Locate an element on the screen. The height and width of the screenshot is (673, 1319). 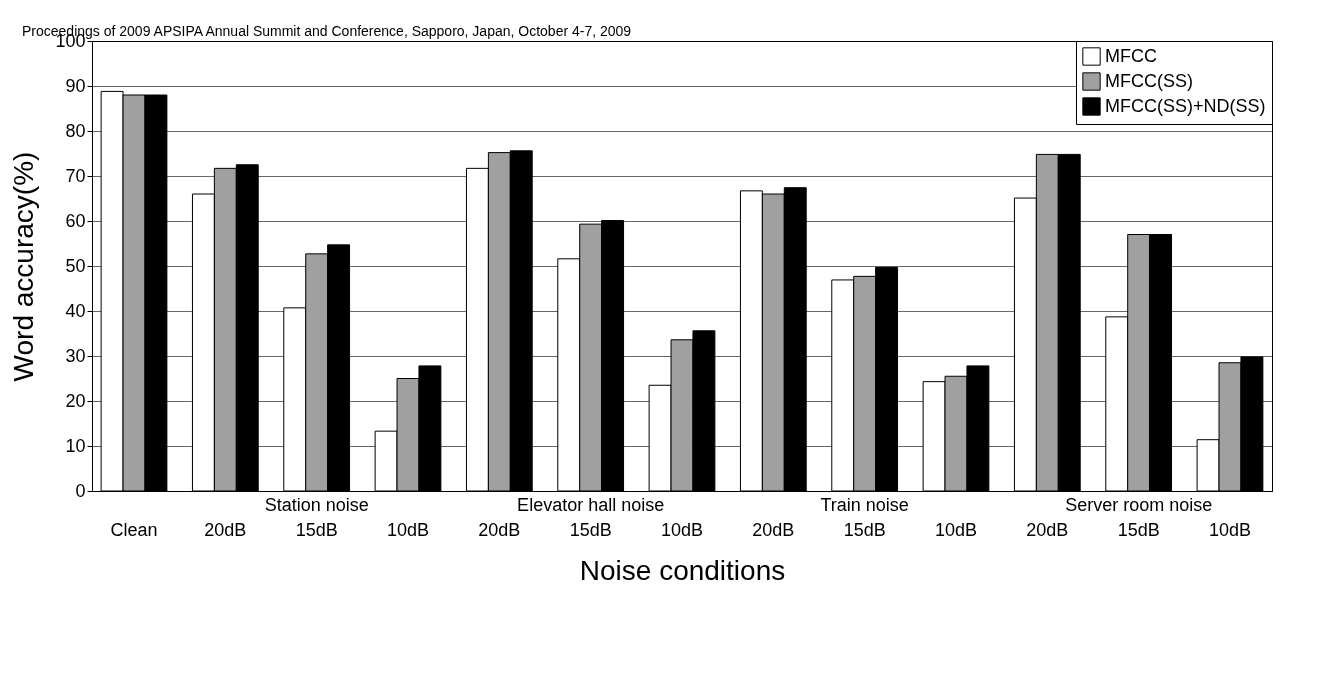
y-tick-label: 90 is located at coordinates (75, 85).